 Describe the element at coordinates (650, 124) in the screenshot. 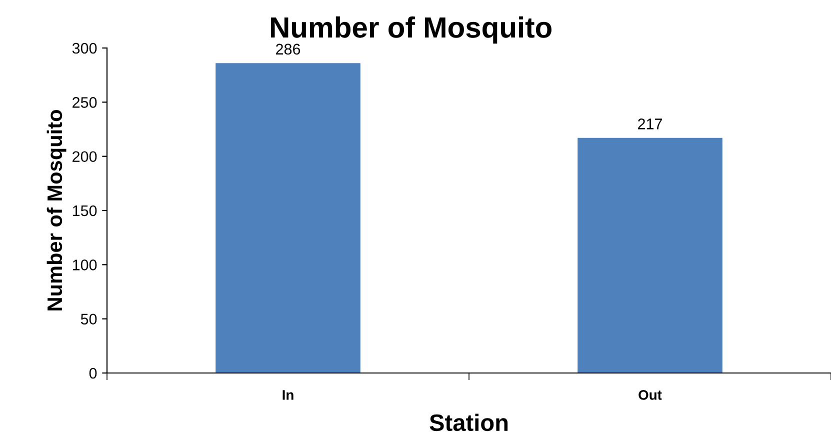

I see `data-label: 217` at that location.